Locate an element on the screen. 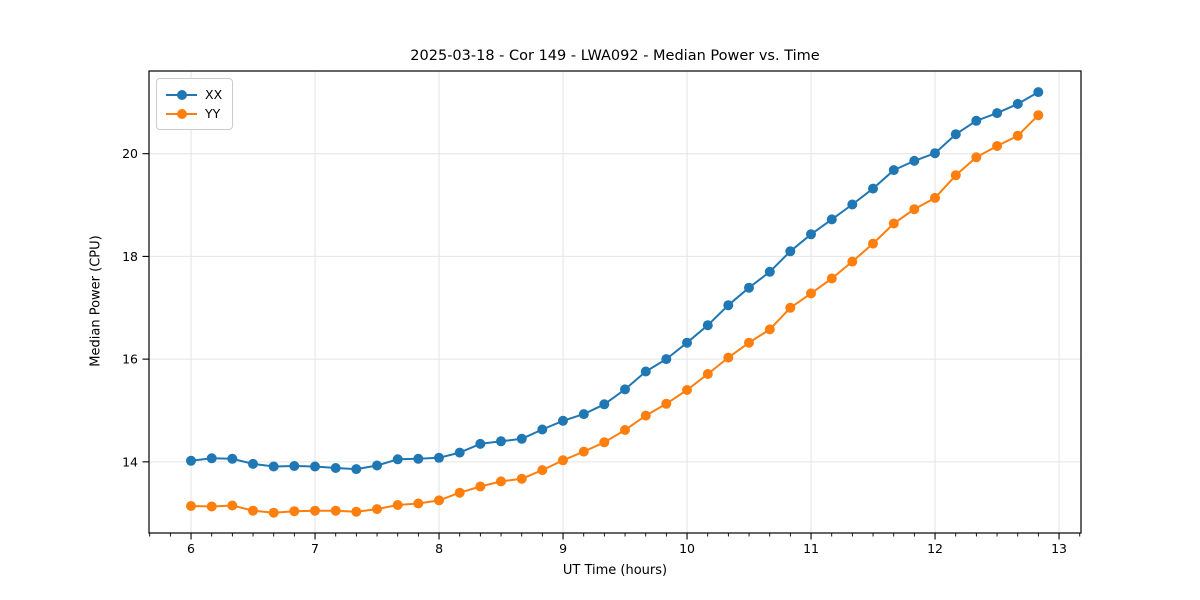 This screenshot has height=600, width=1200. legend-dot-icon is located at coordinates (181, 113).